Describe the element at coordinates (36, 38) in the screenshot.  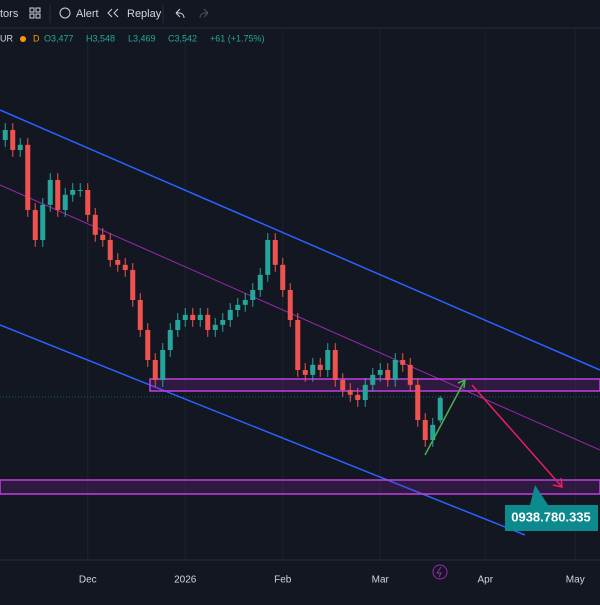
I see `interval: D` at that location.